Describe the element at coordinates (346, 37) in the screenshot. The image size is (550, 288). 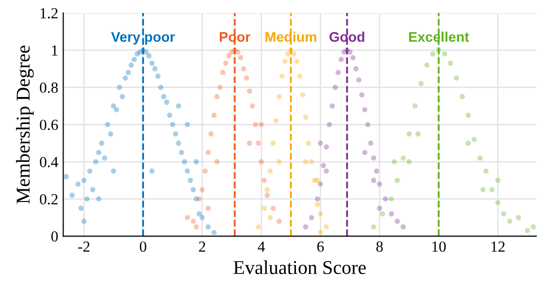
I see `series-label: Good` at that location.